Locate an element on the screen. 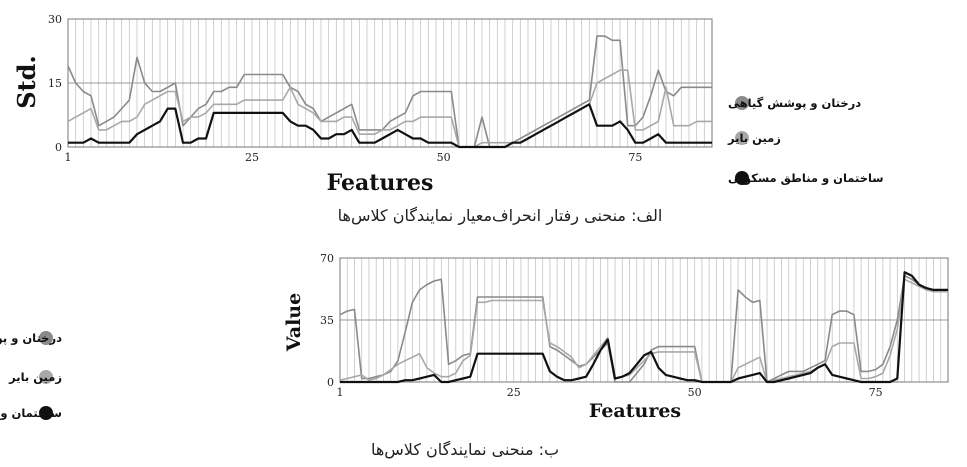 The image size is (967, 467). chart-std-legend-label-3: ساختمان و مناطق مسکونی is located at coordinates (806, 178).